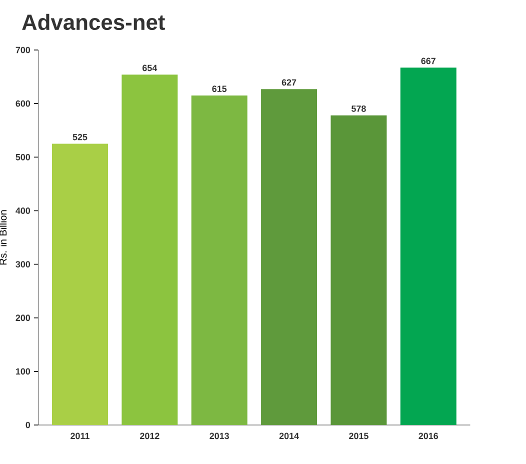  Describe the element at coordinates (23, 50) in the screenshot. I see `y-tick-label: 700` at that location.